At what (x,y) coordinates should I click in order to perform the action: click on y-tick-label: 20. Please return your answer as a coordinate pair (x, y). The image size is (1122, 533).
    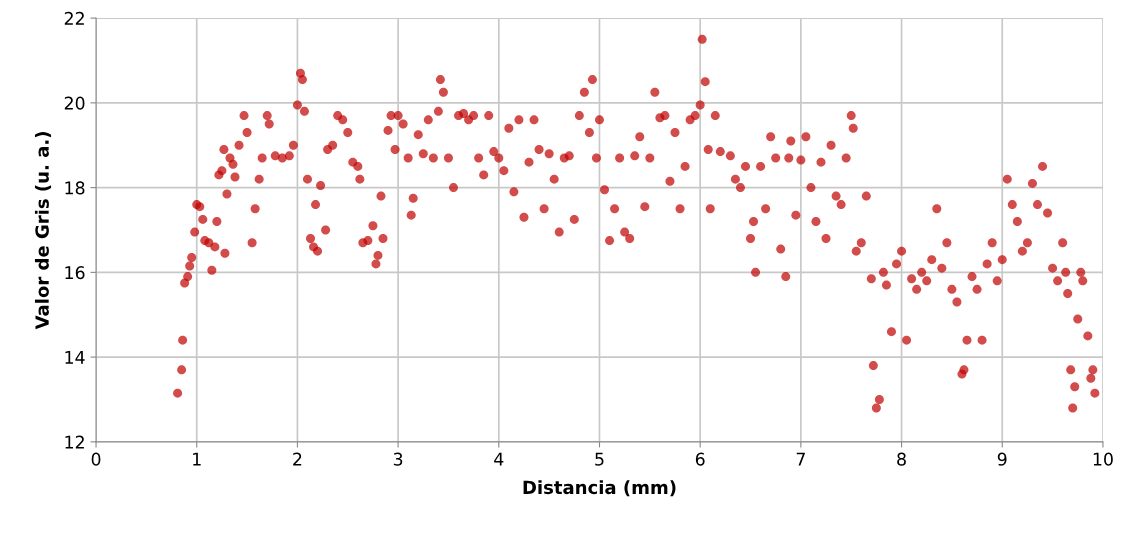
    Looking at the image, I should click on (74, 103).